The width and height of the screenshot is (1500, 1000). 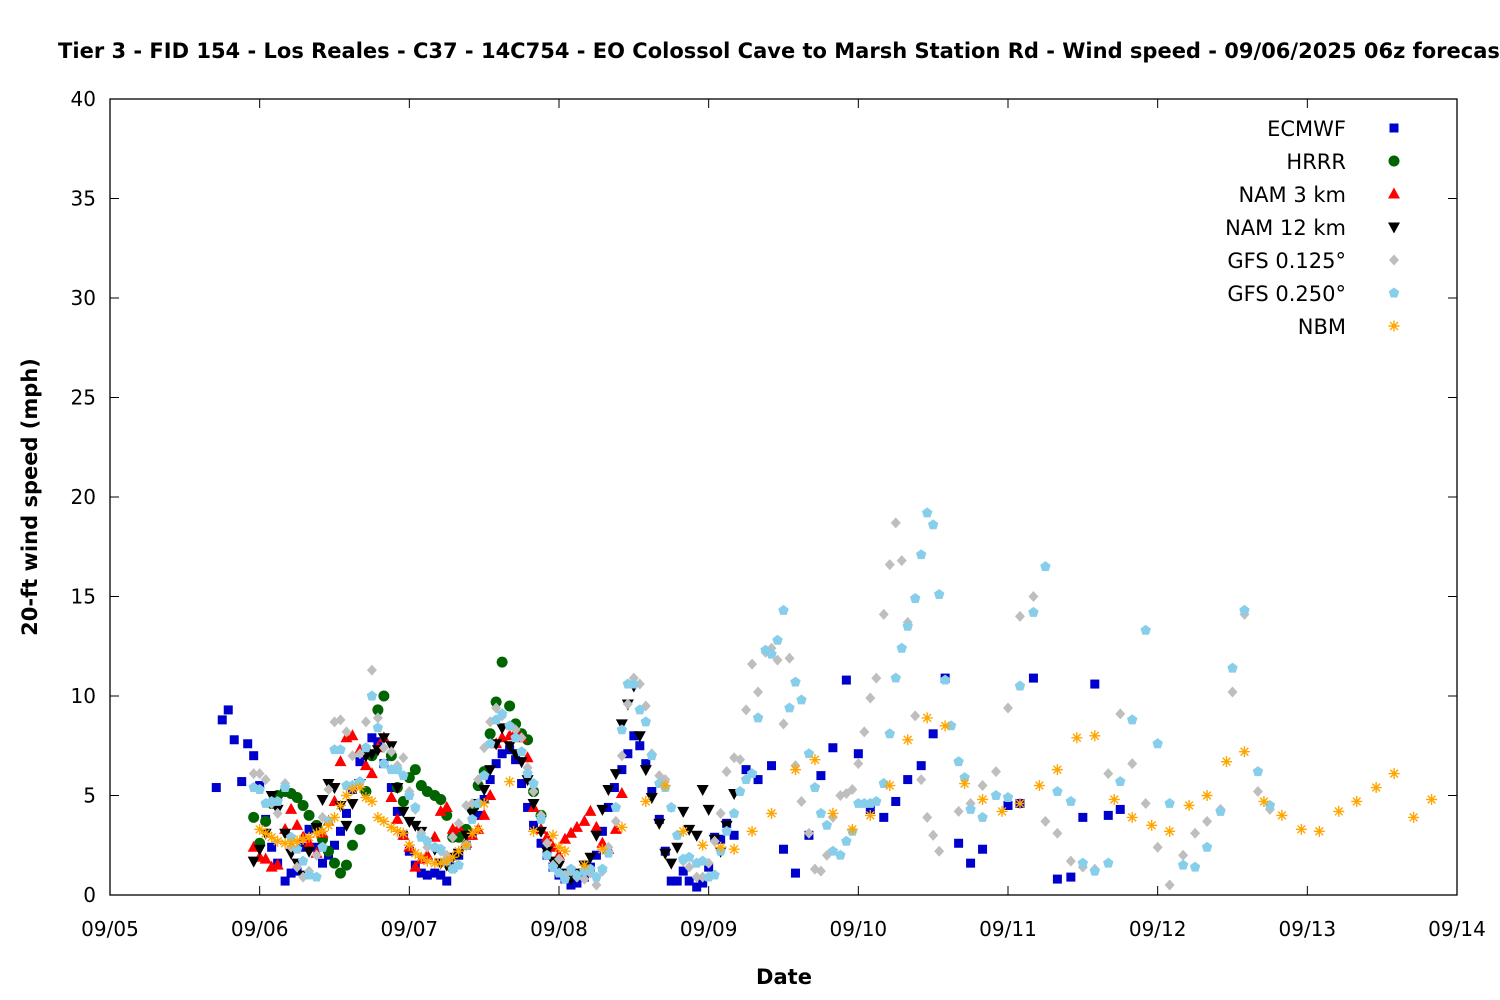 What do you see at coordinates (1008, 929) in the screenshot?
I see `x-tick-label: 09/11` at bounding box center [1008, 929].